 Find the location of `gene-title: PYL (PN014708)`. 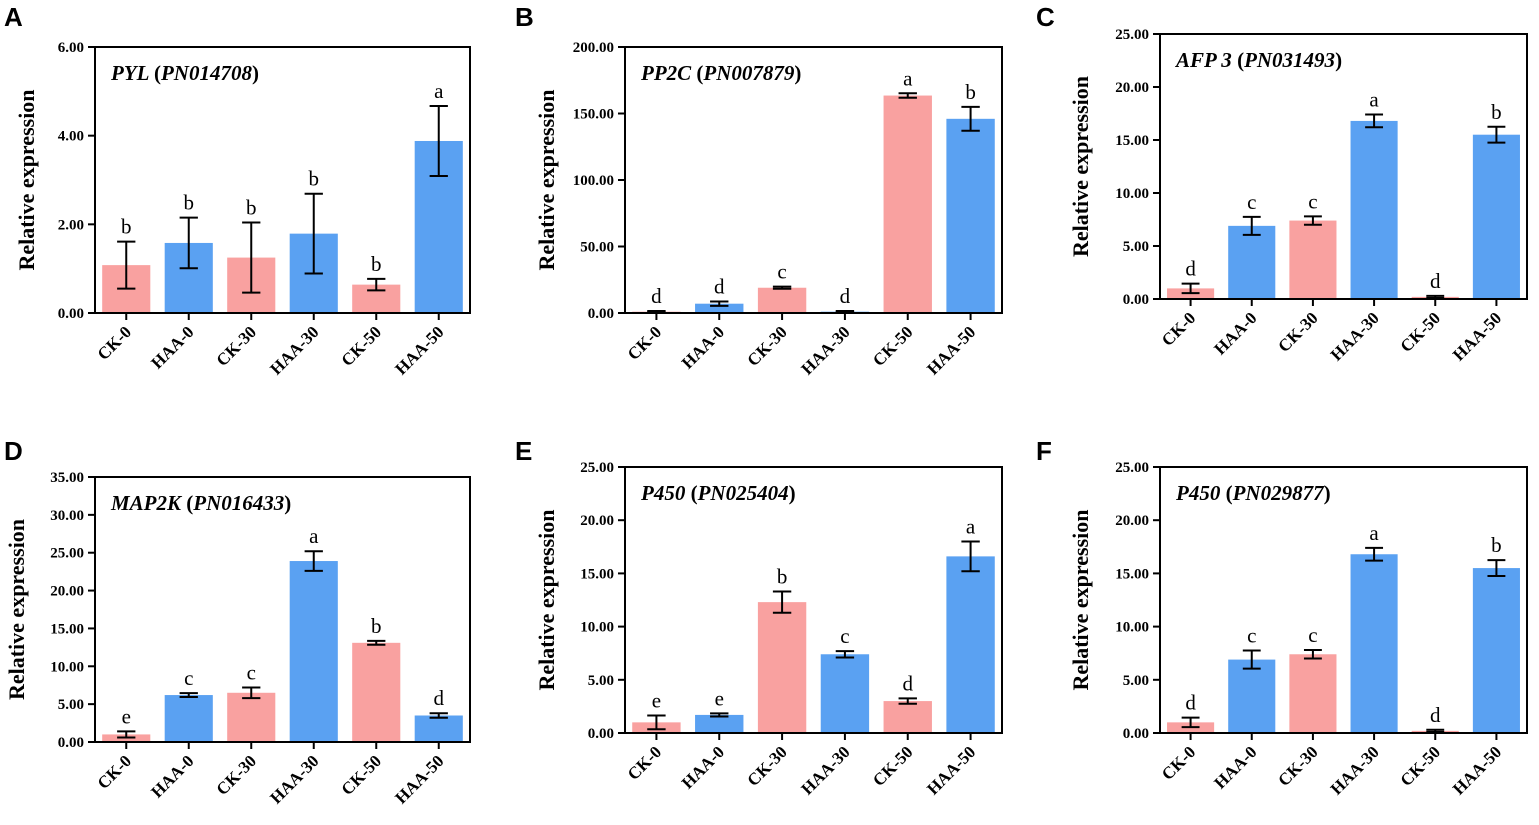

gene-title: PYL (PN014708) is located at coordinates (184, 73).